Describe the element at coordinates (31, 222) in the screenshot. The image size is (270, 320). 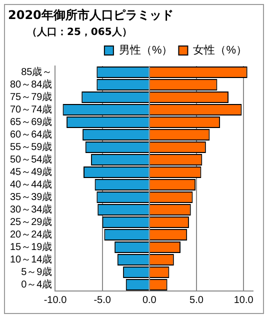
I see `y-tick-label: 25～29歳` at that location.